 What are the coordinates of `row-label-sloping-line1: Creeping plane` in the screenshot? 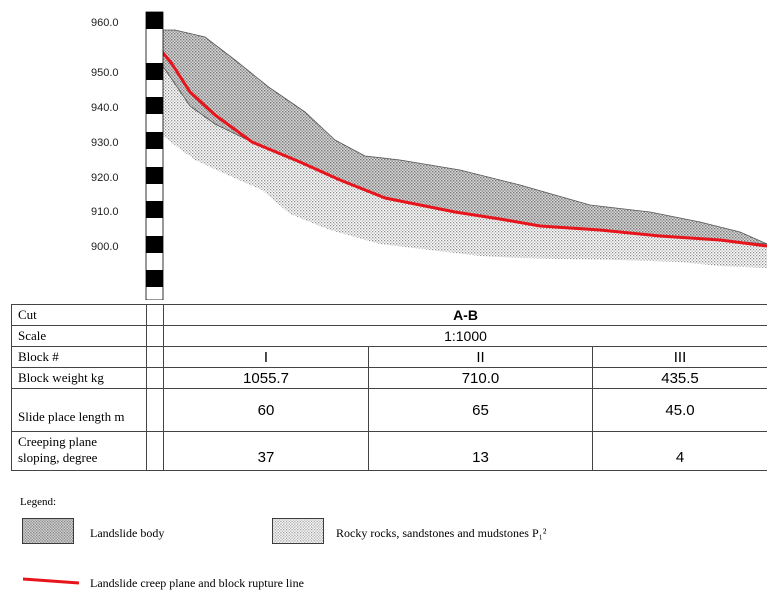 It's located at (82, 442).